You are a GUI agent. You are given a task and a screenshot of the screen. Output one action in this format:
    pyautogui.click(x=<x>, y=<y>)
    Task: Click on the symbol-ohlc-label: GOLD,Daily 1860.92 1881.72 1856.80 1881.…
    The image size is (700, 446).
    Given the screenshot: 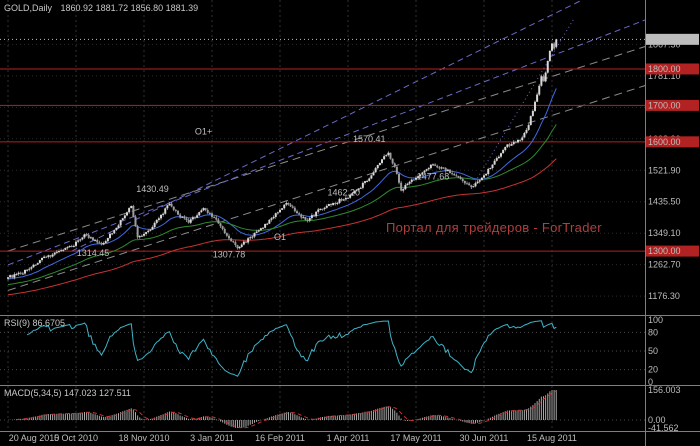 What is the action you would take?
    pyautogui.click(x=101, y=8)
    